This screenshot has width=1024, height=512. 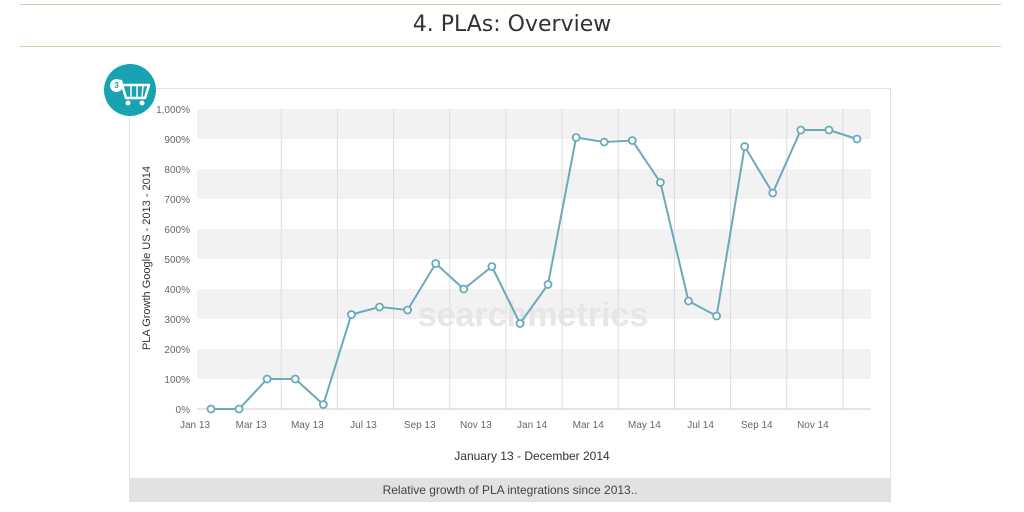 I want to click on title-rule-top, so click(x=510, y=4).